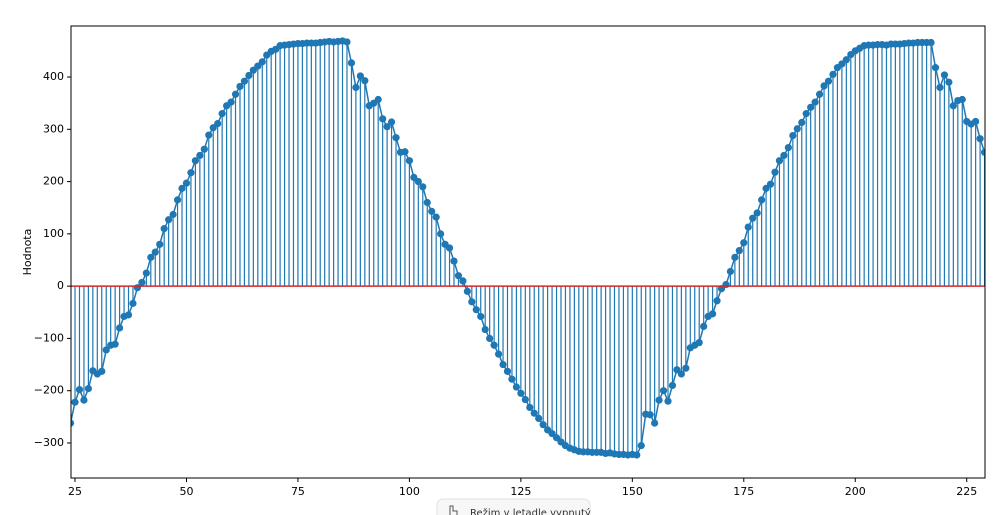 The image size is (999, 515). Describe the element at coordinates (632, 491) in the screenshot. I see `x-tick-label: 150` at that location.